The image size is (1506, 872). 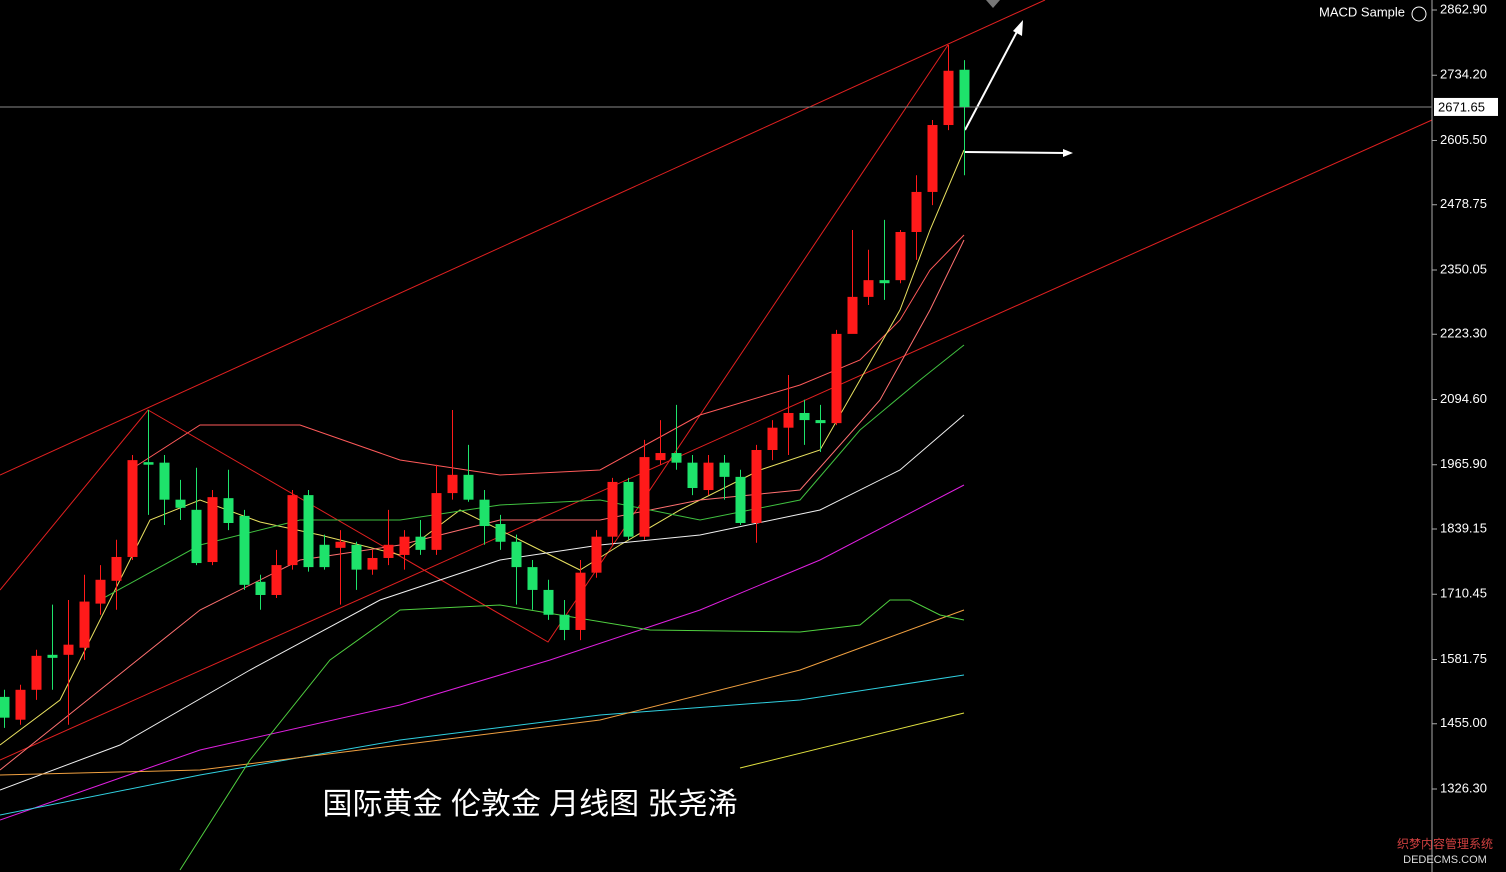 I want to click on y-tick-label: 2350.05, so click(x=1463, y=268).